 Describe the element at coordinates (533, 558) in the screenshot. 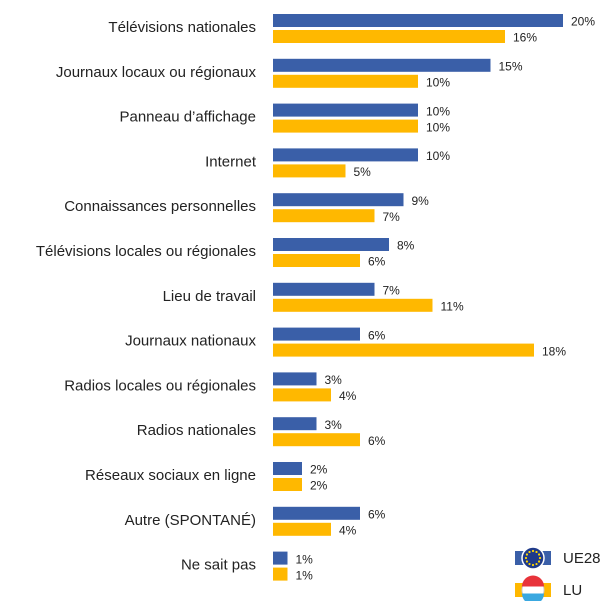

I see `legend-icon` at that location.